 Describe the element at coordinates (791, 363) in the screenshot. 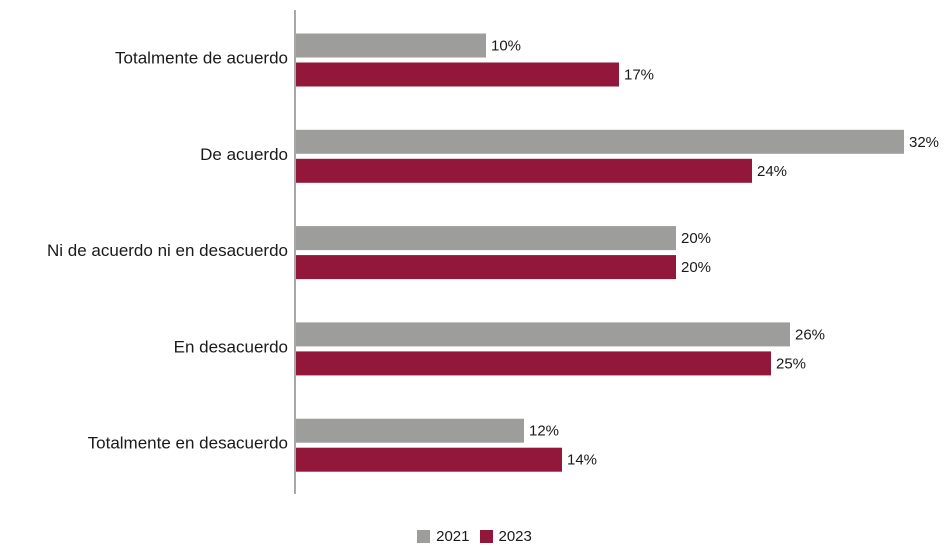

I see `data-label-2023: 25%` at that location.